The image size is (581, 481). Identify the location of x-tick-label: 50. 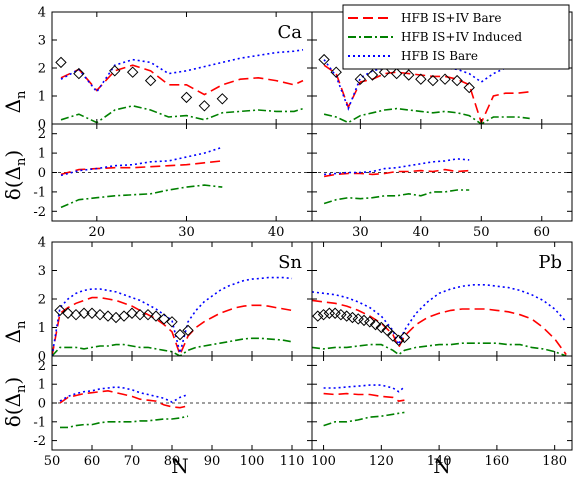
(481, 232).